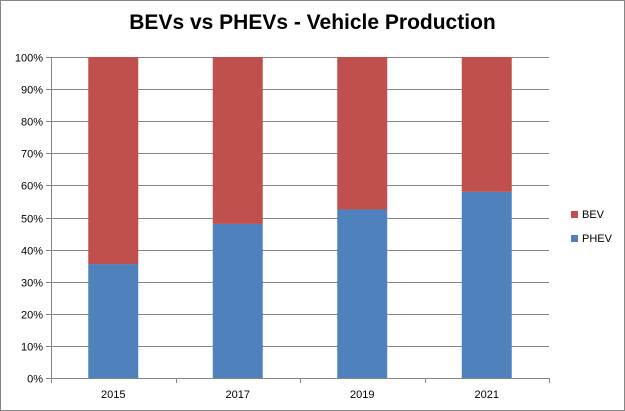  I want to click on y-tick-label: 100%, so click(29, 59).